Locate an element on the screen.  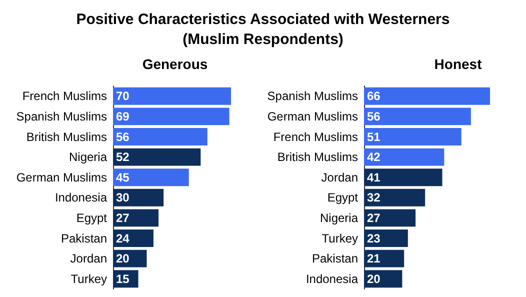
data-label: 51 is located at coordinates (374, 137).